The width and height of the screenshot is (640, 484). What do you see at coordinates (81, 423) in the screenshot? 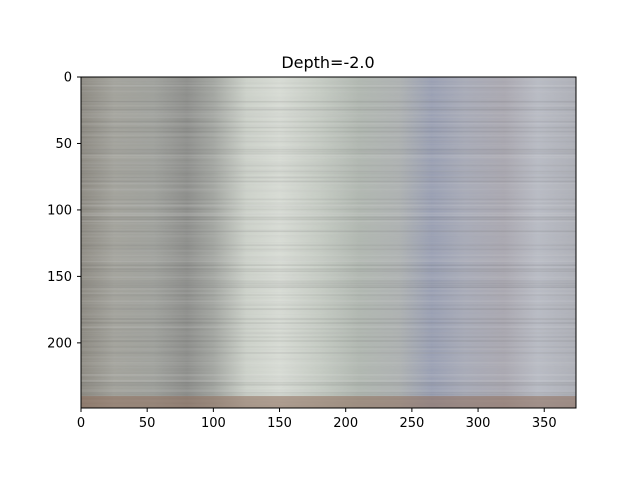
I see `x-tick-label: 0` at bounding box center [81, 423].